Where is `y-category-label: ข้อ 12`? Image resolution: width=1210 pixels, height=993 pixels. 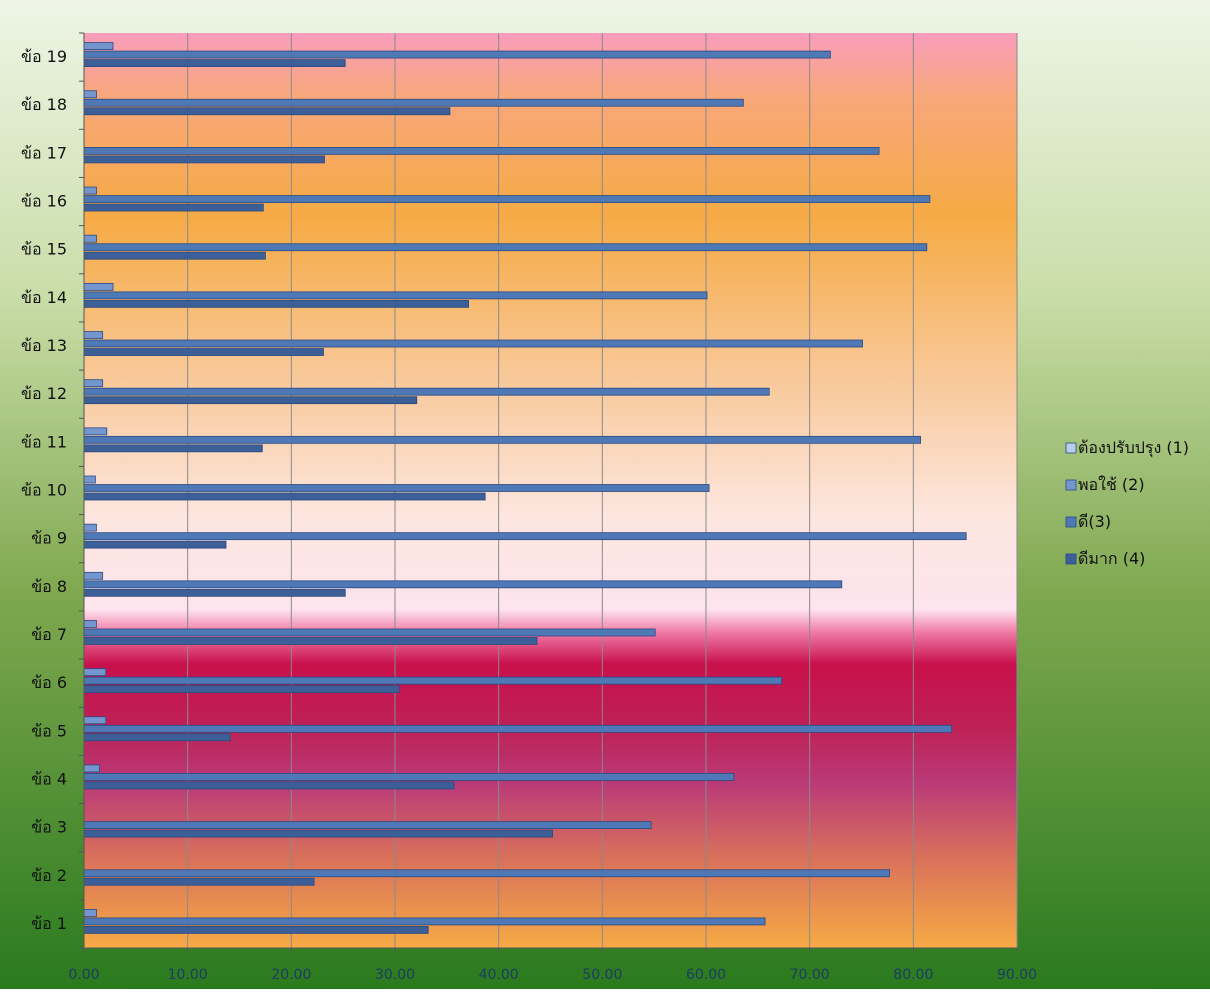
y-category-label: ข้อ 12 is located at coordinates (44, 393).